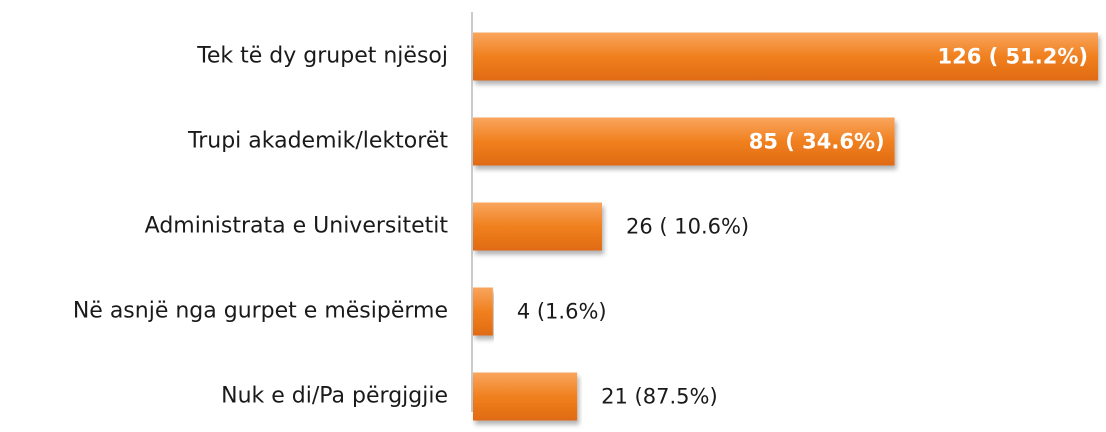  What do you see at coordinates (562, 312) in the screenshot?
I see `data-label: 4 (1.6%)` at bounding box center [562, 312].